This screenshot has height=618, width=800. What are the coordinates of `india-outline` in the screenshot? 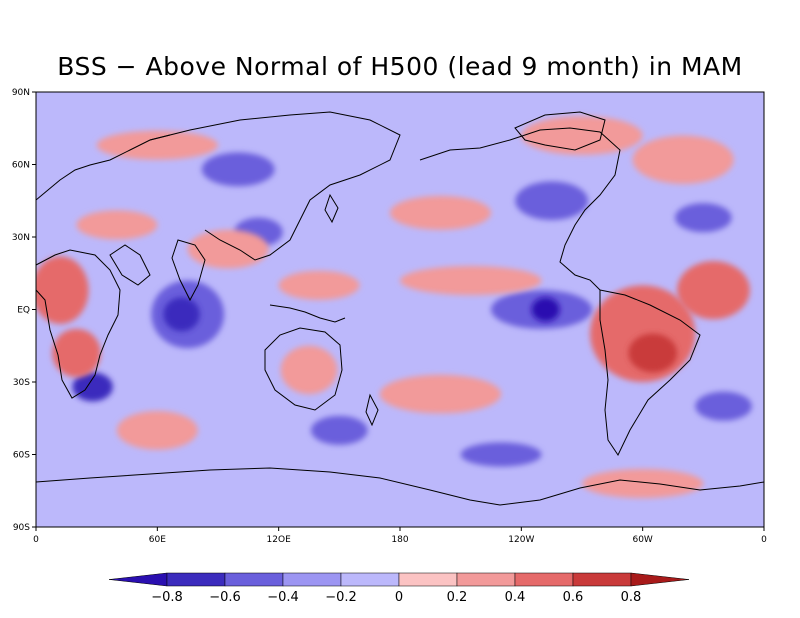 It's located at (188, 270).